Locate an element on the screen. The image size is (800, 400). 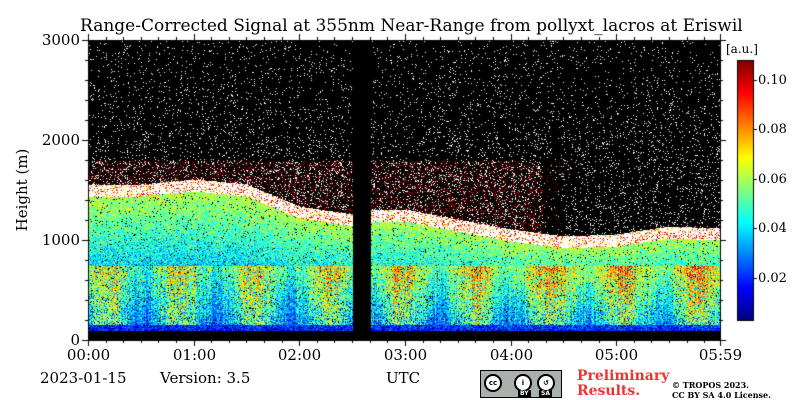
x-tick-label: 01:00 is located at coordinates (194, 355).